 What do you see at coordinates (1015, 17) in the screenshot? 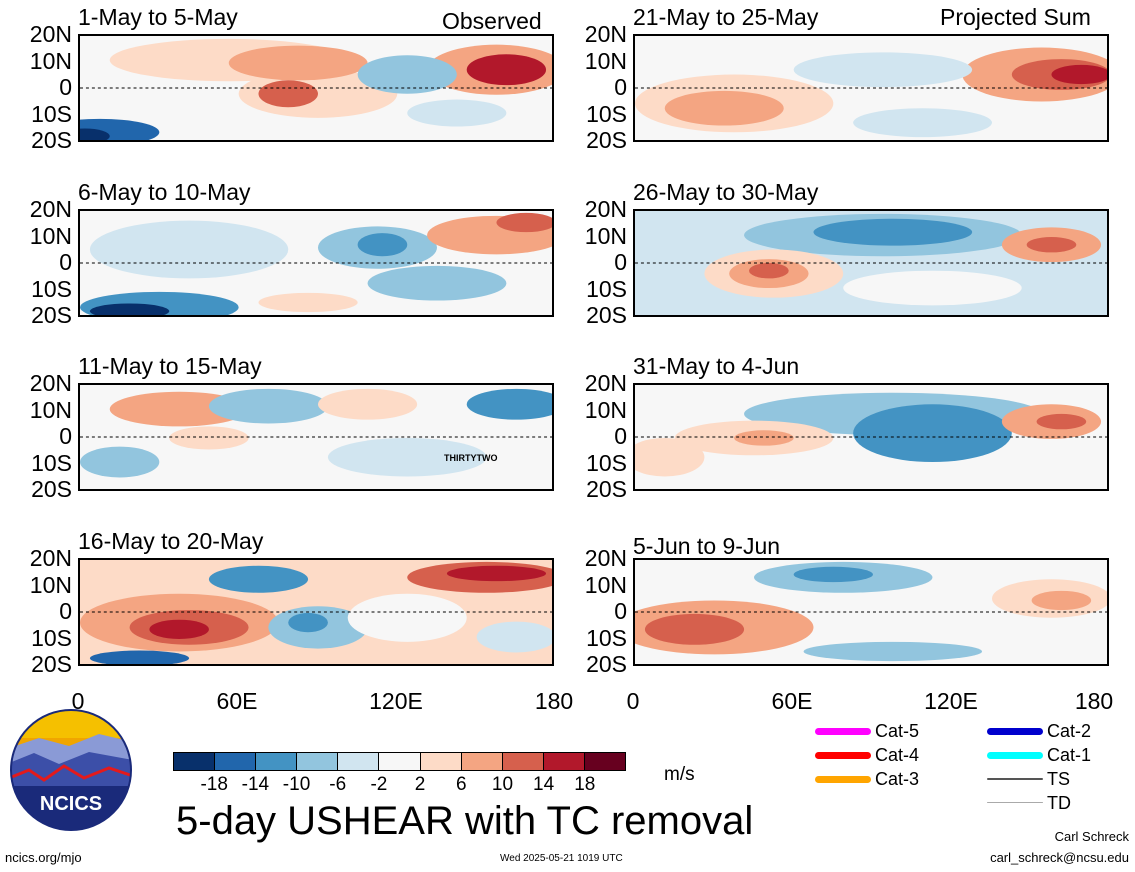
I see `panel-tag-projected: Projected Sum` at bounding box center [1015, 17].